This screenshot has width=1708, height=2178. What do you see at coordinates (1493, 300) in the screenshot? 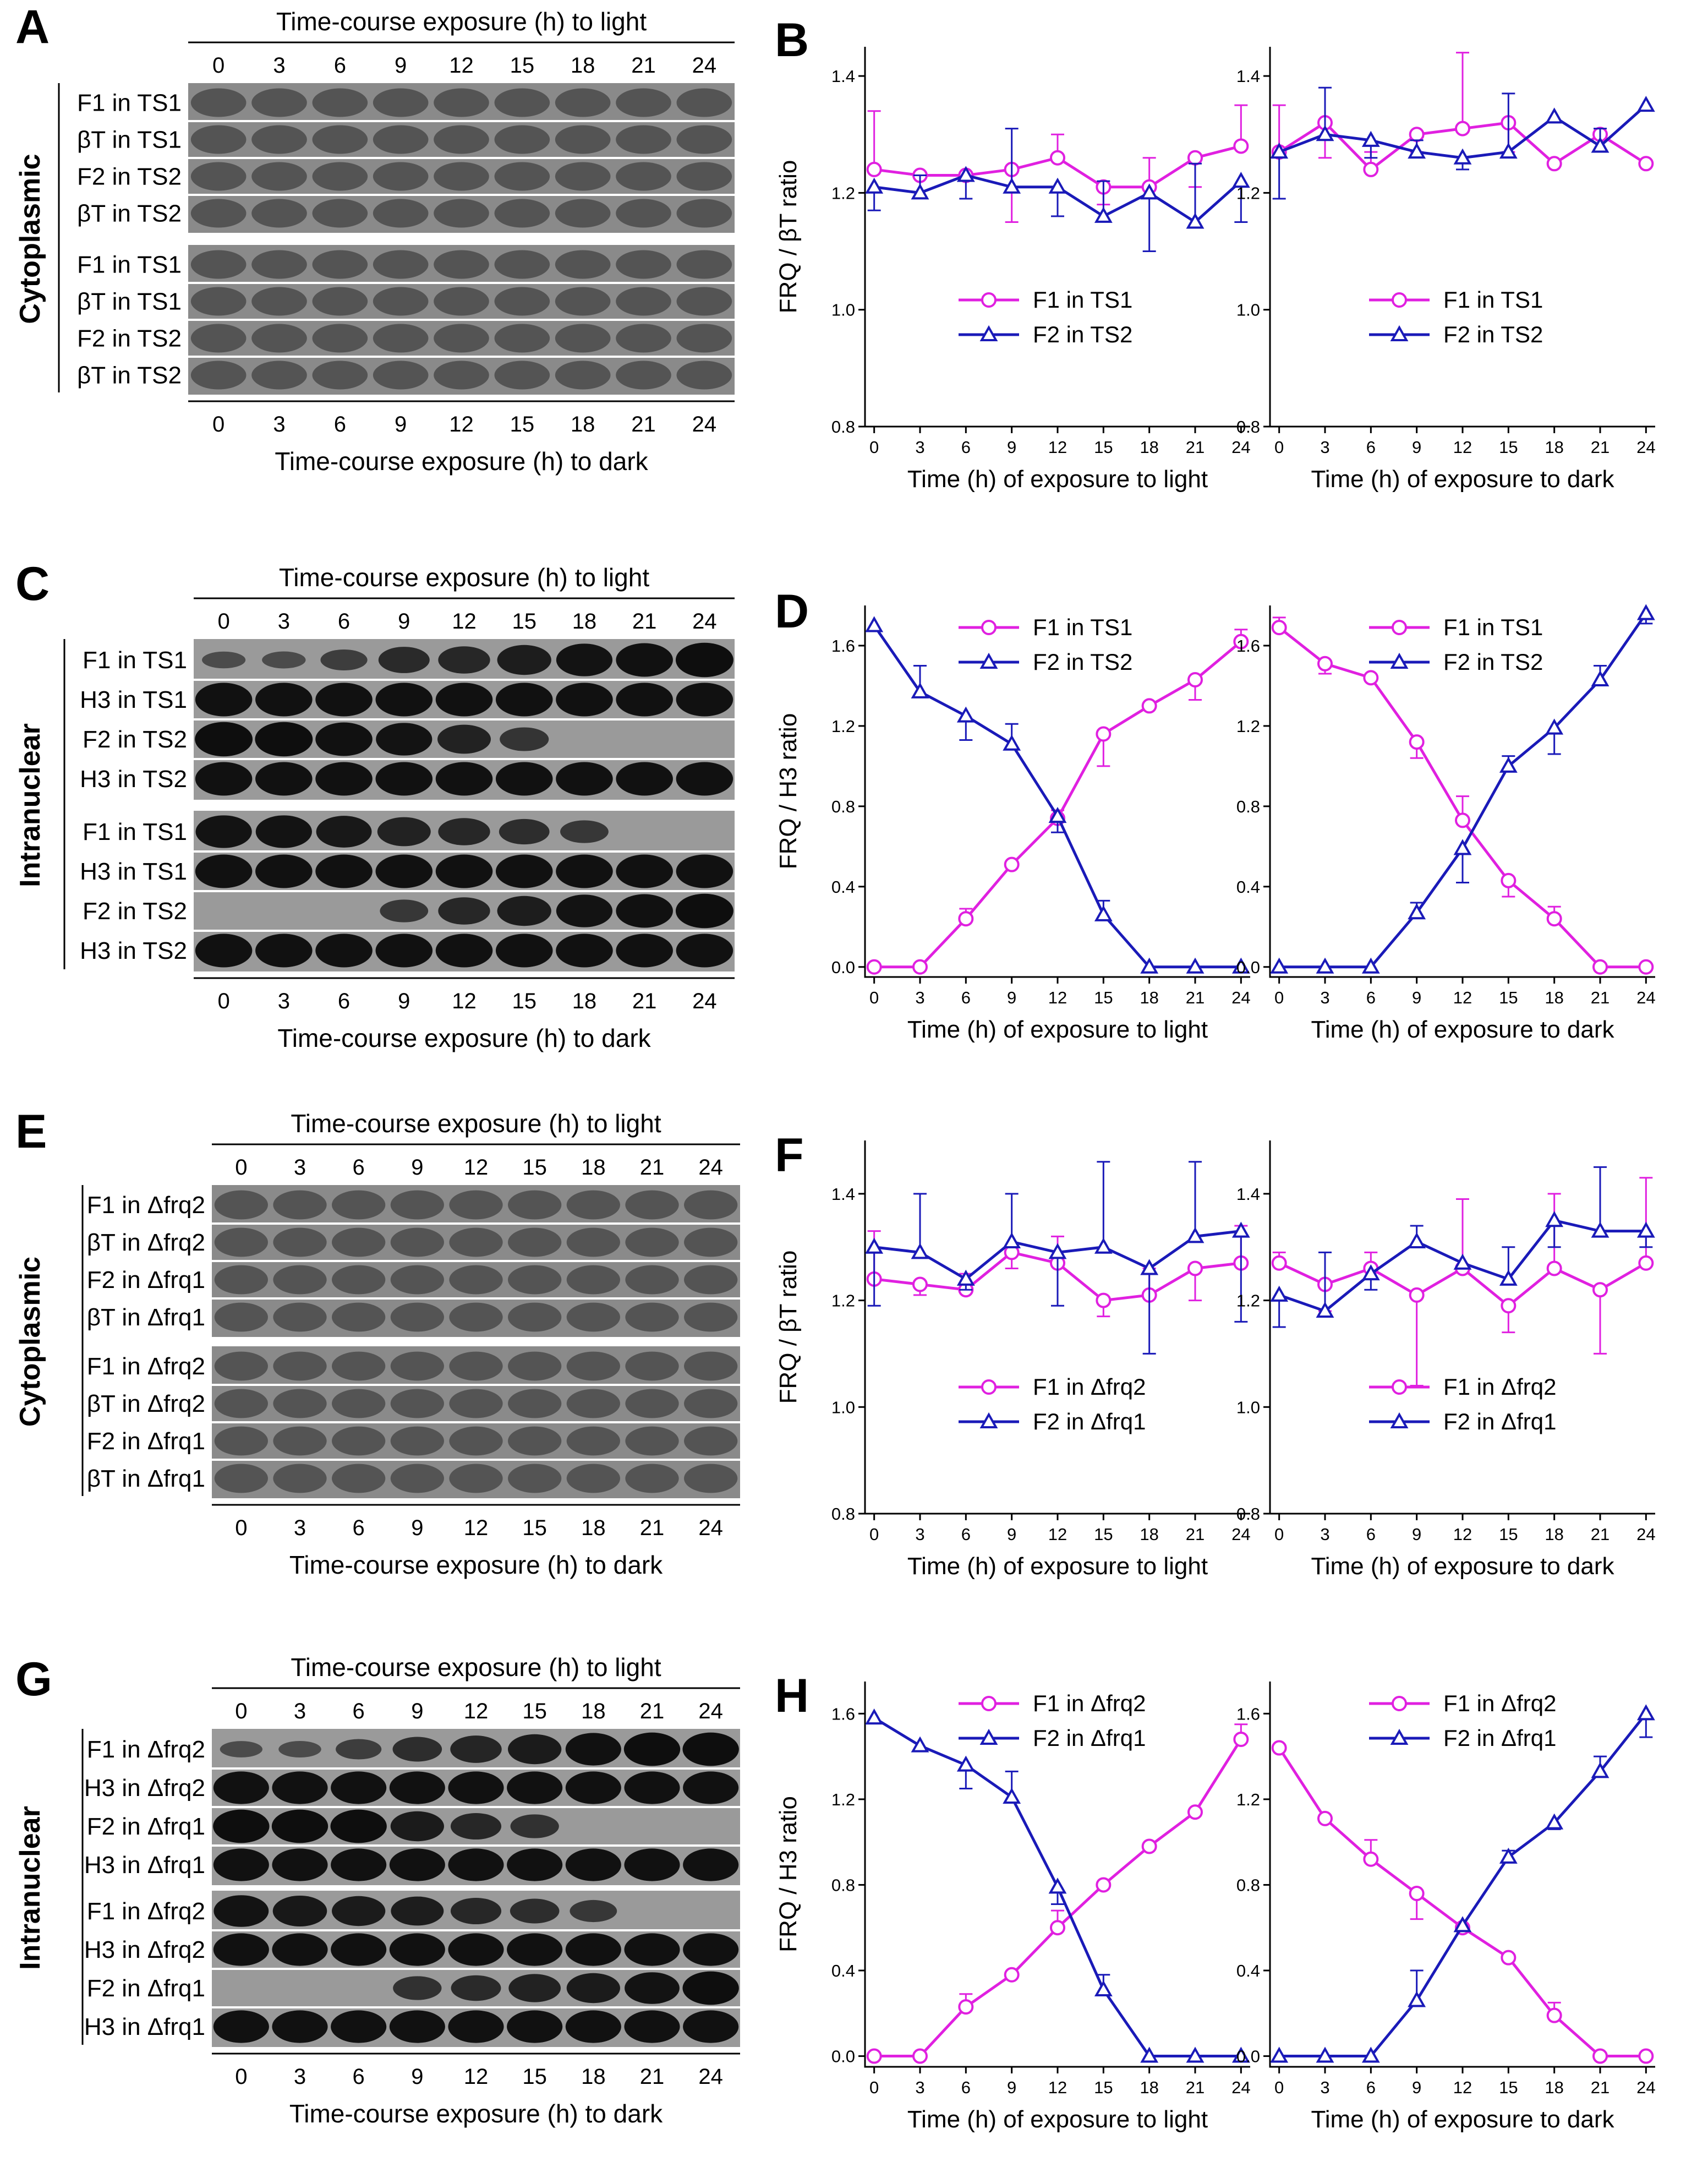
I see `legend-label: F1 in TS1` at bounding box center [1493, 300].